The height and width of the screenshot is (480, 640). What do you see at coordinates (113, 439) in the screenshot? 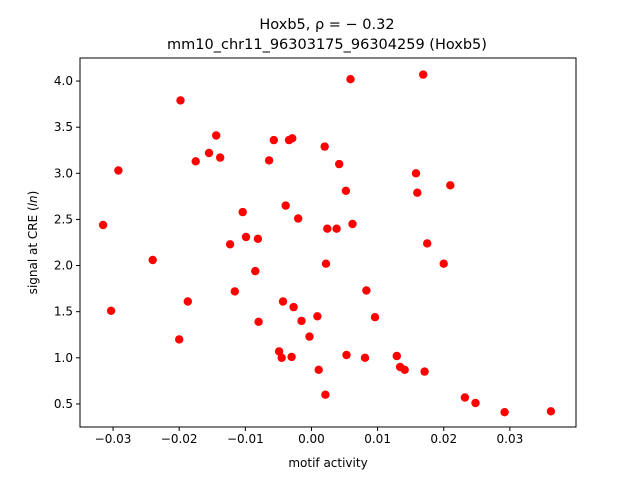
I see `x-tick-label: −0.03` at bounding box center [113, 439].